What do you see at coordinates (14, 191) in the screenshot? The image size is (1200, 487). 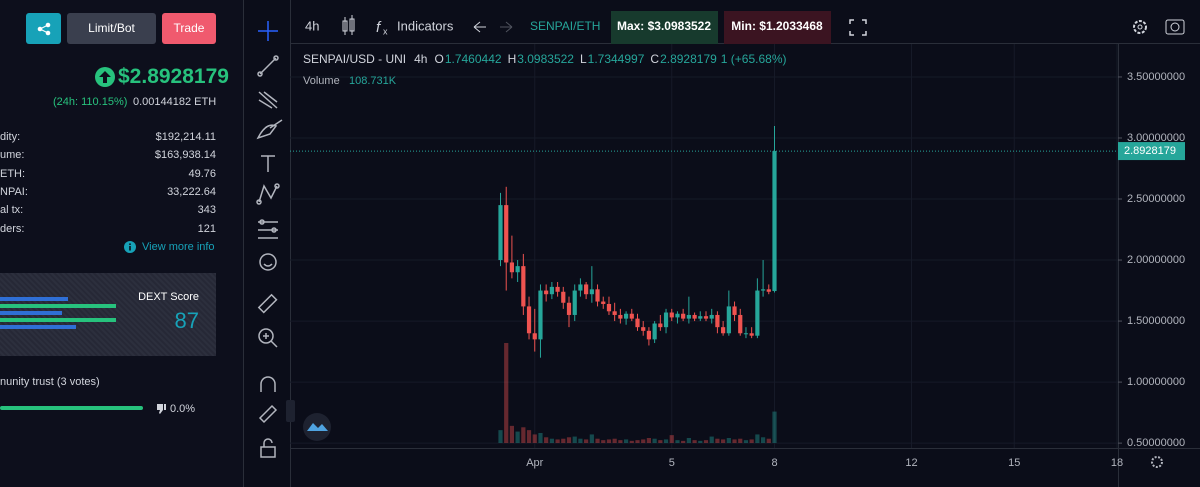 I see `stat-label: NPAI:` at bounding box center [14, 191].